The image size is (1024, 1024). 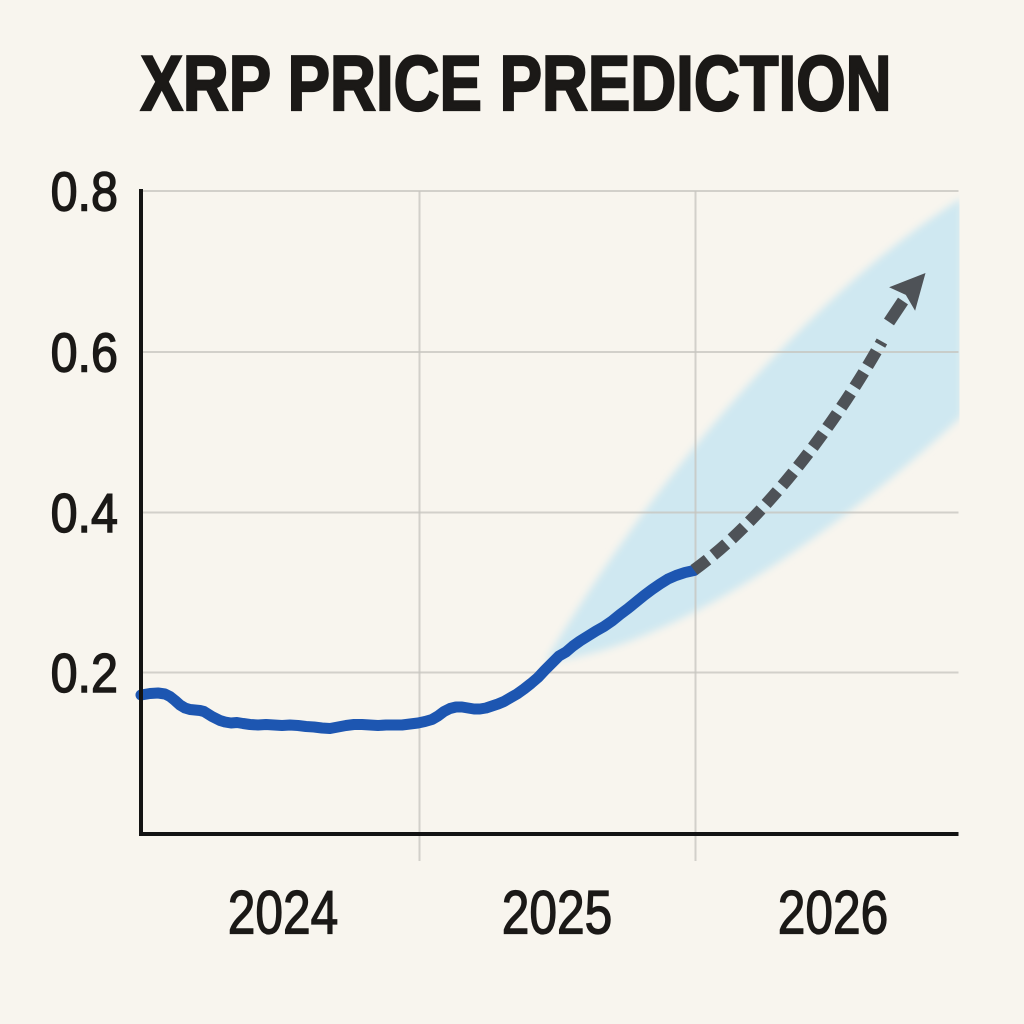 What do you see at coordinates (84, 672) in the screenshot?
I see `svg-text: 0.2` at bounding box center [84, 672].